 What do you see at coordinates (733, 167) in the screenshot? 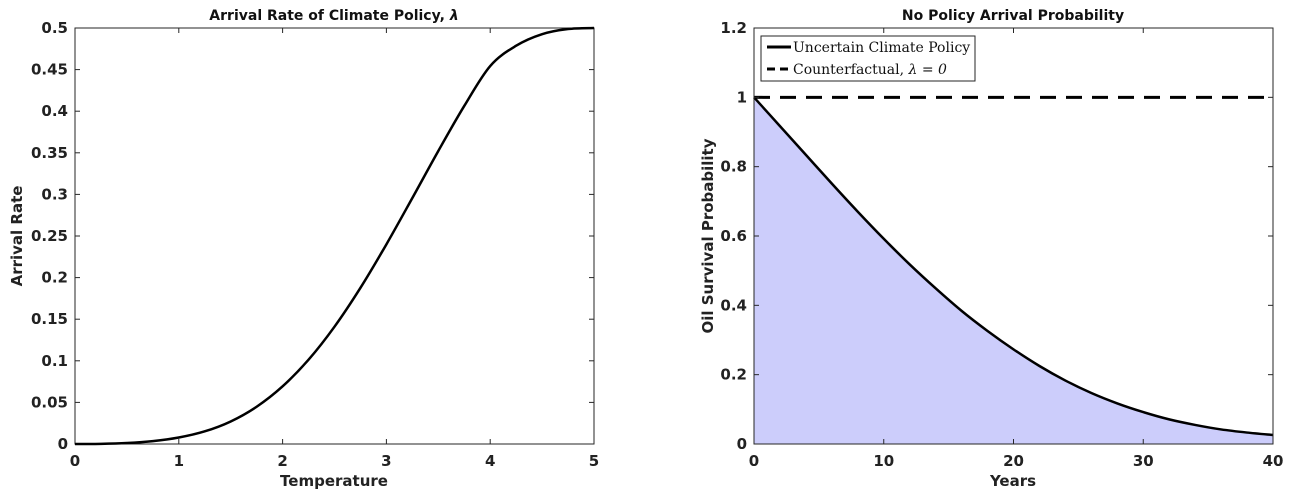
I see `y-tick-label: 0.8` at bounding box center [733, 167].